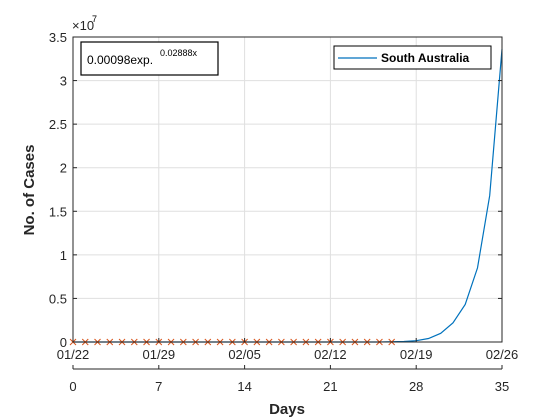 The height and width of the screenshot is (420, 560). What do you see at coordinates (287, 409) in the screenshot?
I see `x-axis-label: Days` at bounding box center [287, 409].